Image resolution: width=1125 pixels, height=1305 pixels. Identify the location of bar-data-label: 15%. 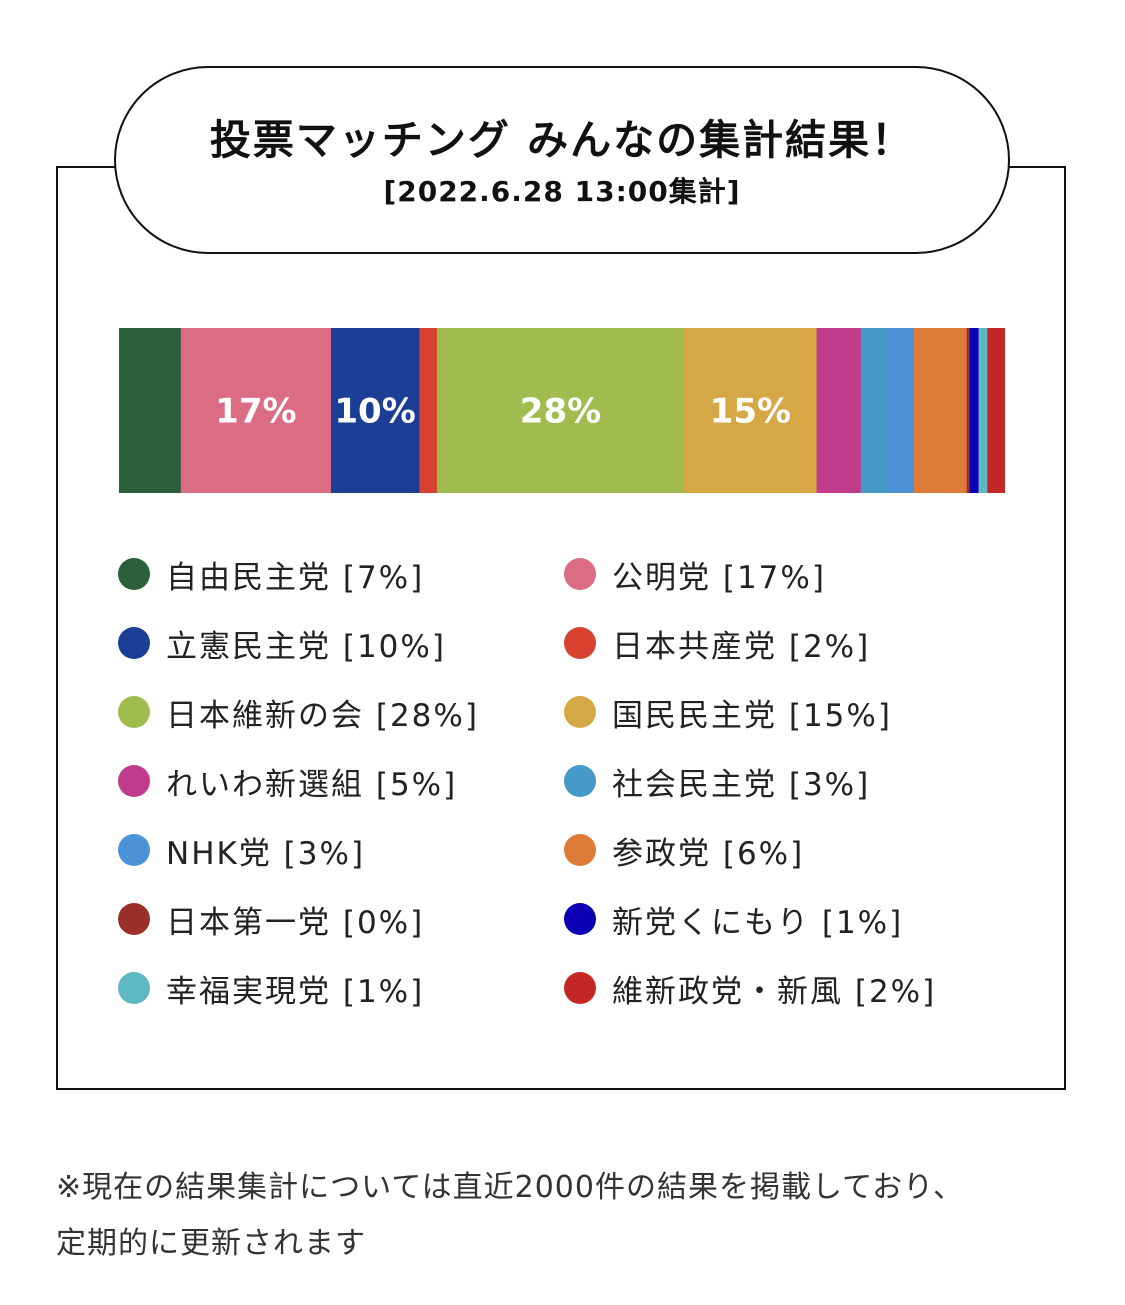
(750, 412).